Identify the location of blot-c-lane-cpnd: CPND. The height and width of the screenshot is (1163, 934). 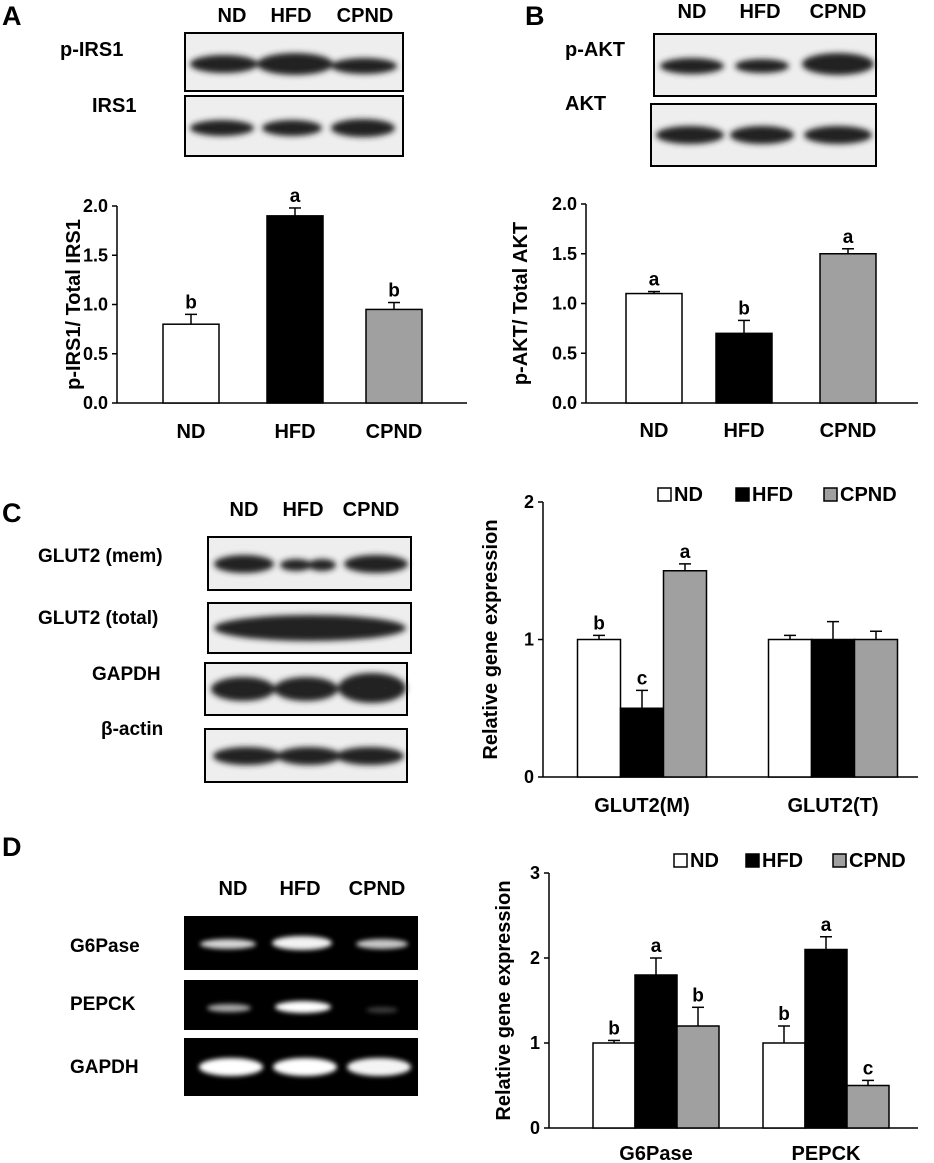
(371, 510).